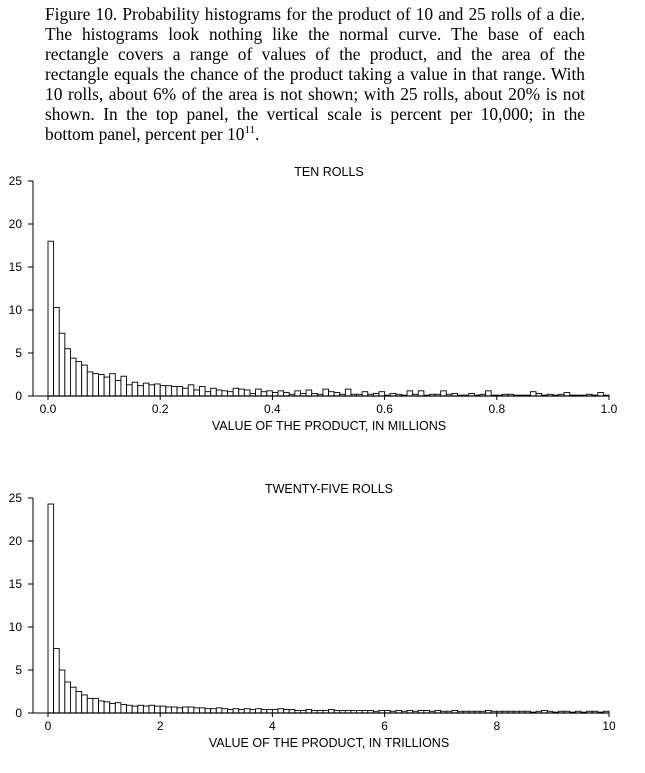 The height and width of the screenshot is (773, 645). Describe the element at coordinates (16, 584) in the screenshot. I see `panel1-y-tick-label: 15` at that location.